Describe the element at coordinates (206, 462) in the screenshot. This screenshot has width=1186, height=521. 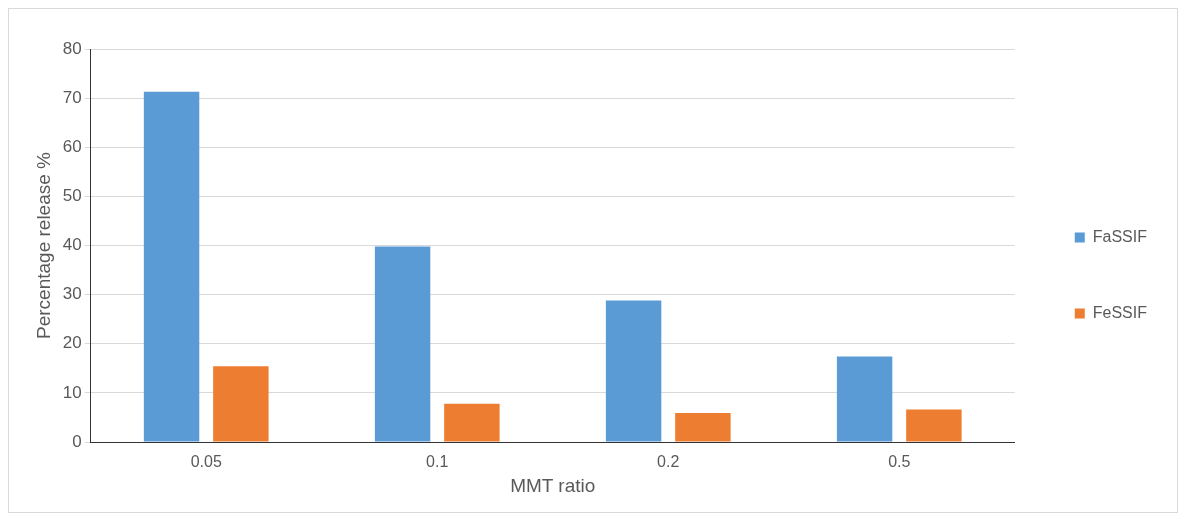
I see `x-tick-label: 0.05` at that location.